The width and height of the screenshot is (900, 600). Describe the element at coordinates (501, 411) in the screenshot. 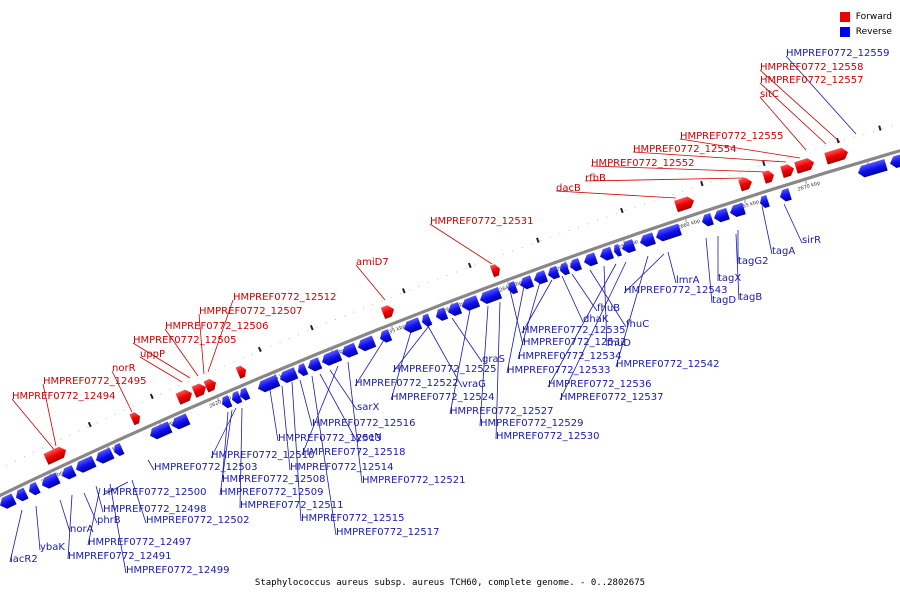

I see `gene-label-hmpref0772-12527: HMPREF0772_12527` at that location.